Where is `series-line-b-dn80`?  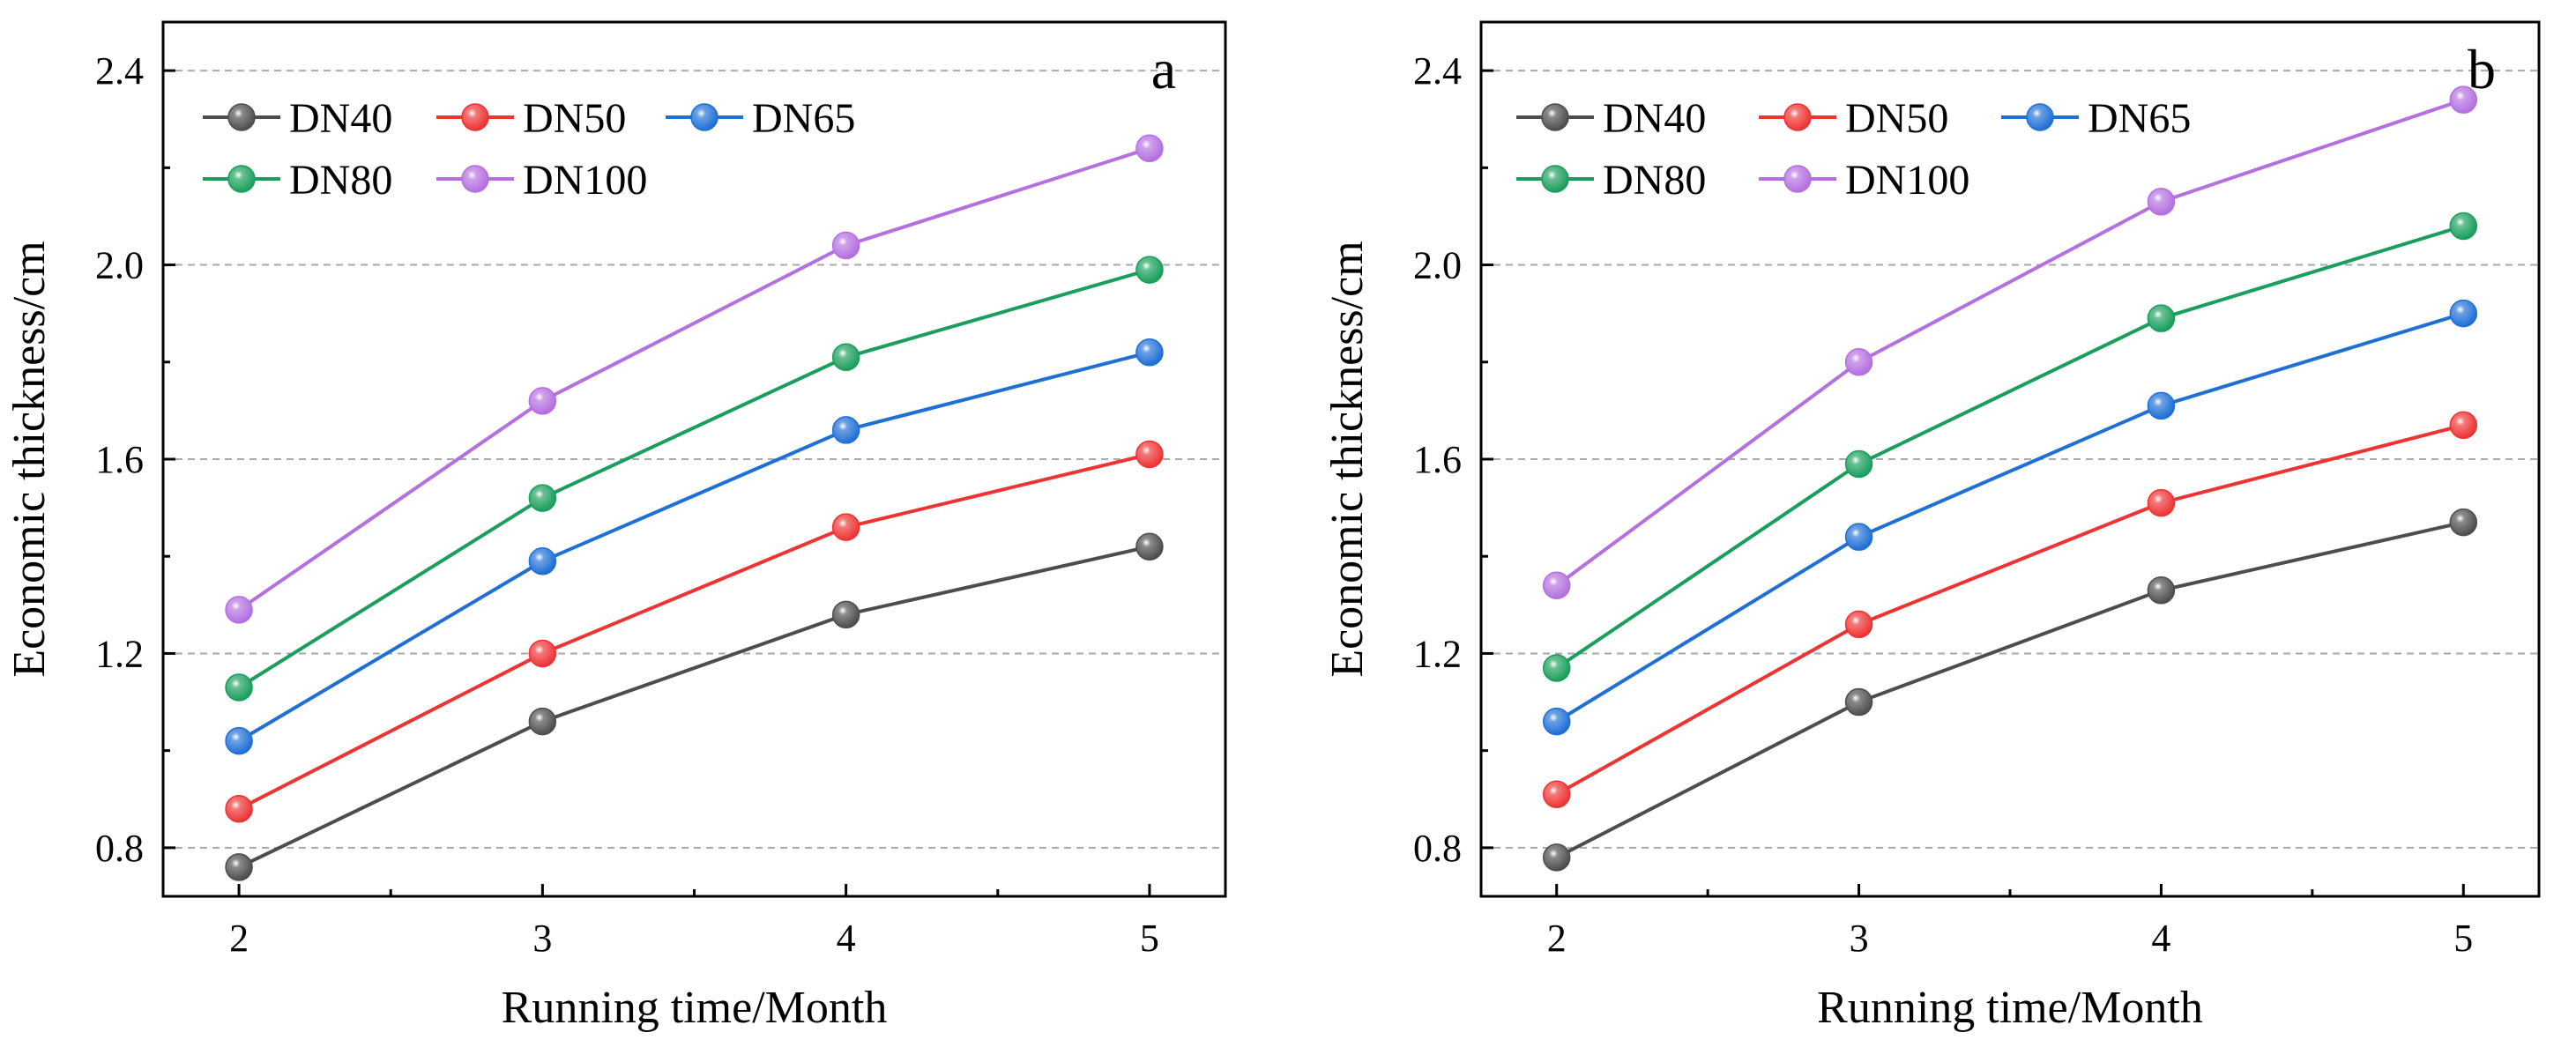
series-line-b-dn80 is located at coordinates (2009, 447).